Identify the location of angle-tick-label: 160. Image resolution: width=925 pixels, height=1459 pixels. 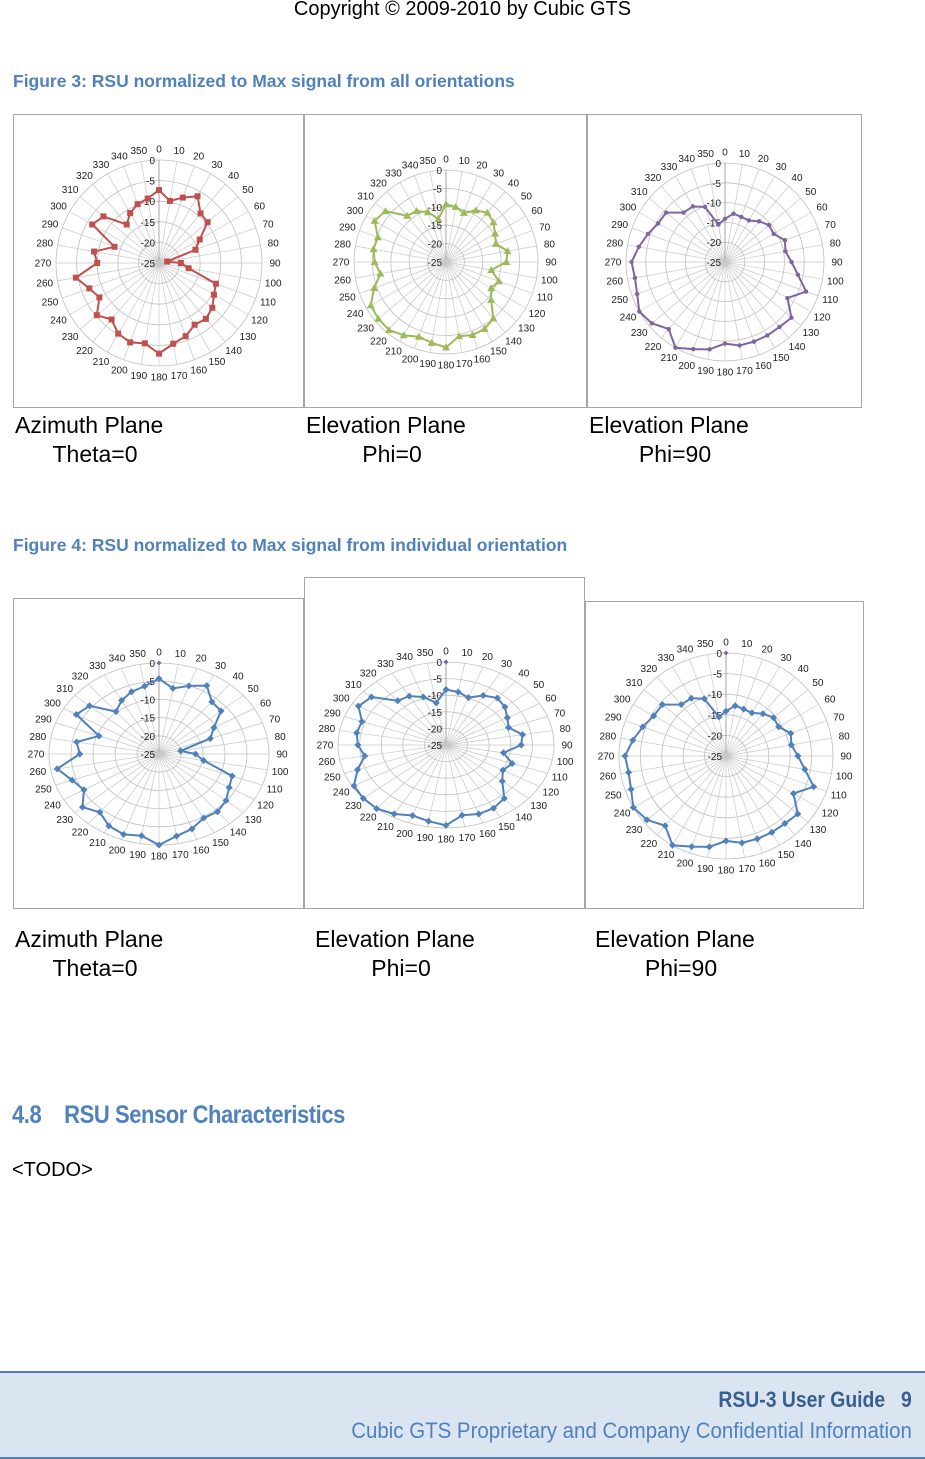
(198, 371).